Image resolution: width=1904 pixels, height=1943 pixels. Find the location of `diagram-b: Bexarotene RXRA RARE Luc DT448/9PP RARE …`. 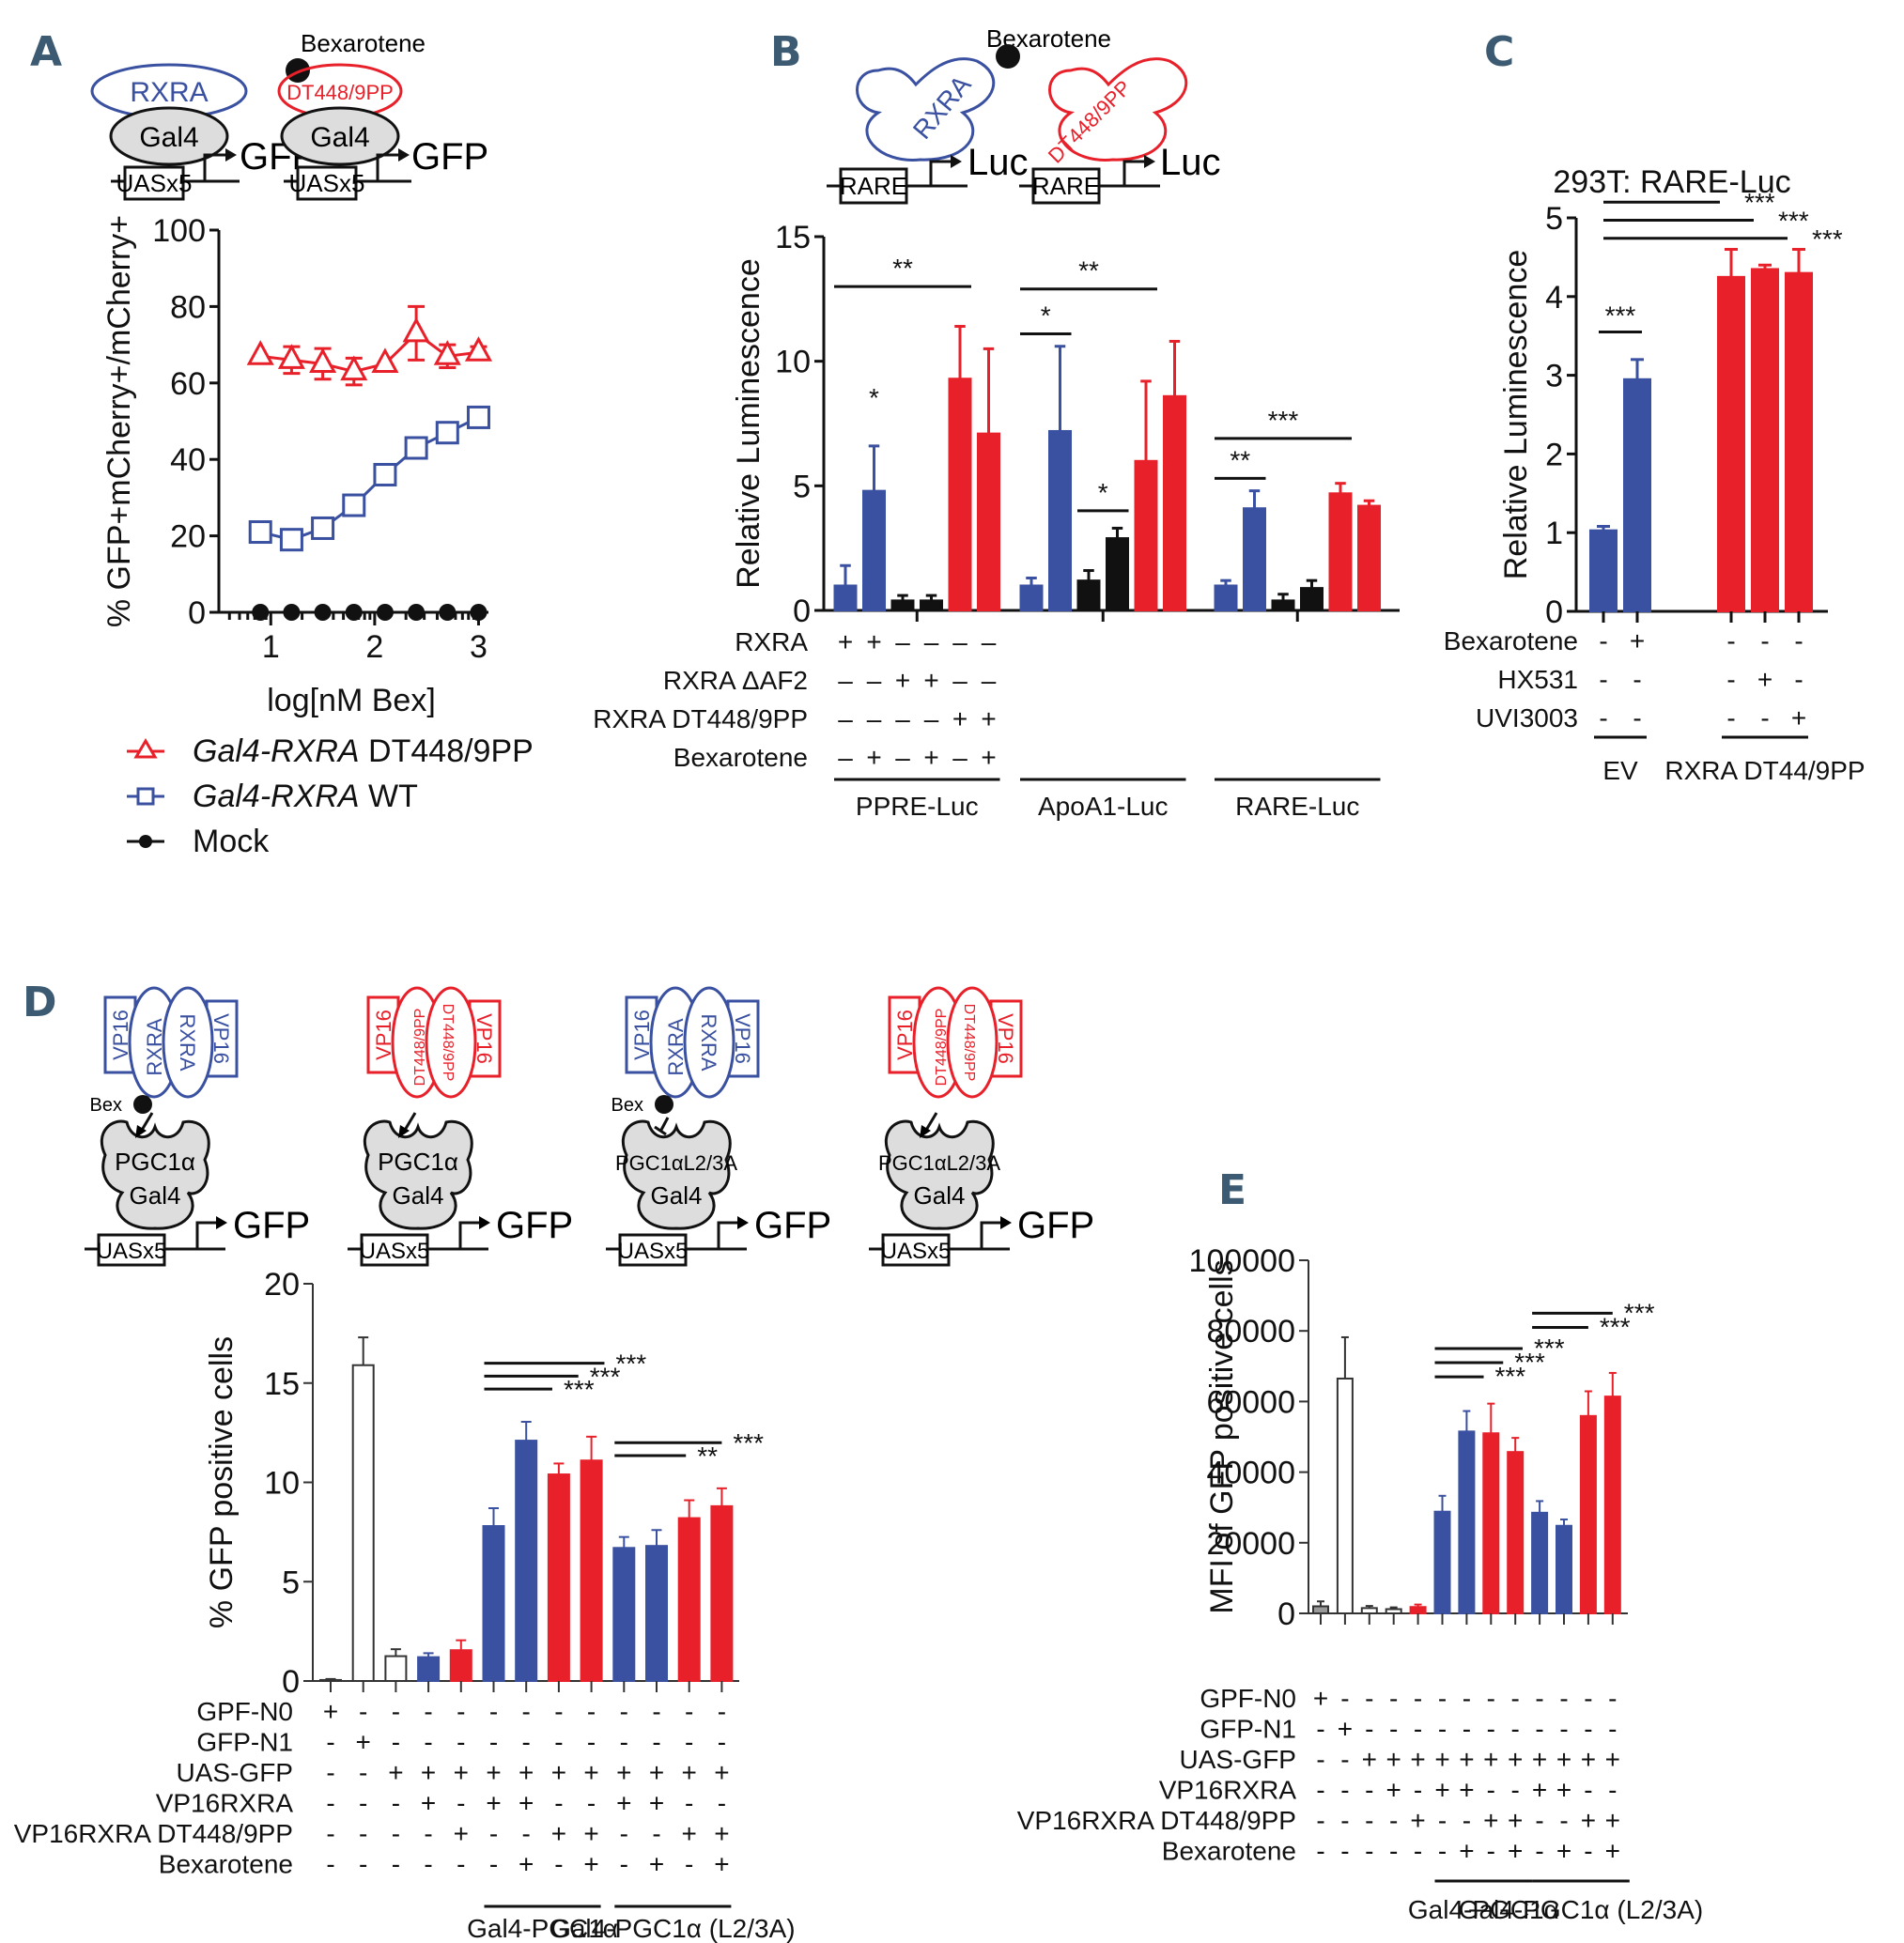

diagram-b: Bexarotene RXRA RARE Luc DT448/9PP RARE … is located at coordinates (1024, 114).